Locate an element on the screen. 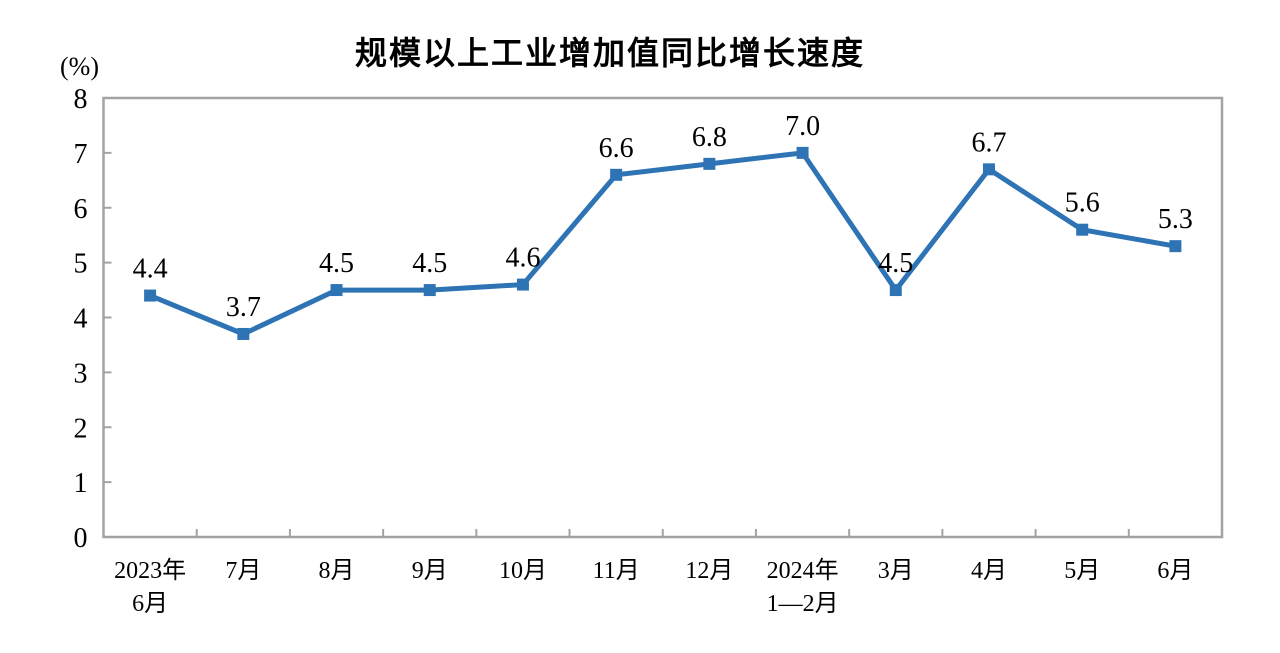  data-label: 7.0 is located at coordinates (802, 126).